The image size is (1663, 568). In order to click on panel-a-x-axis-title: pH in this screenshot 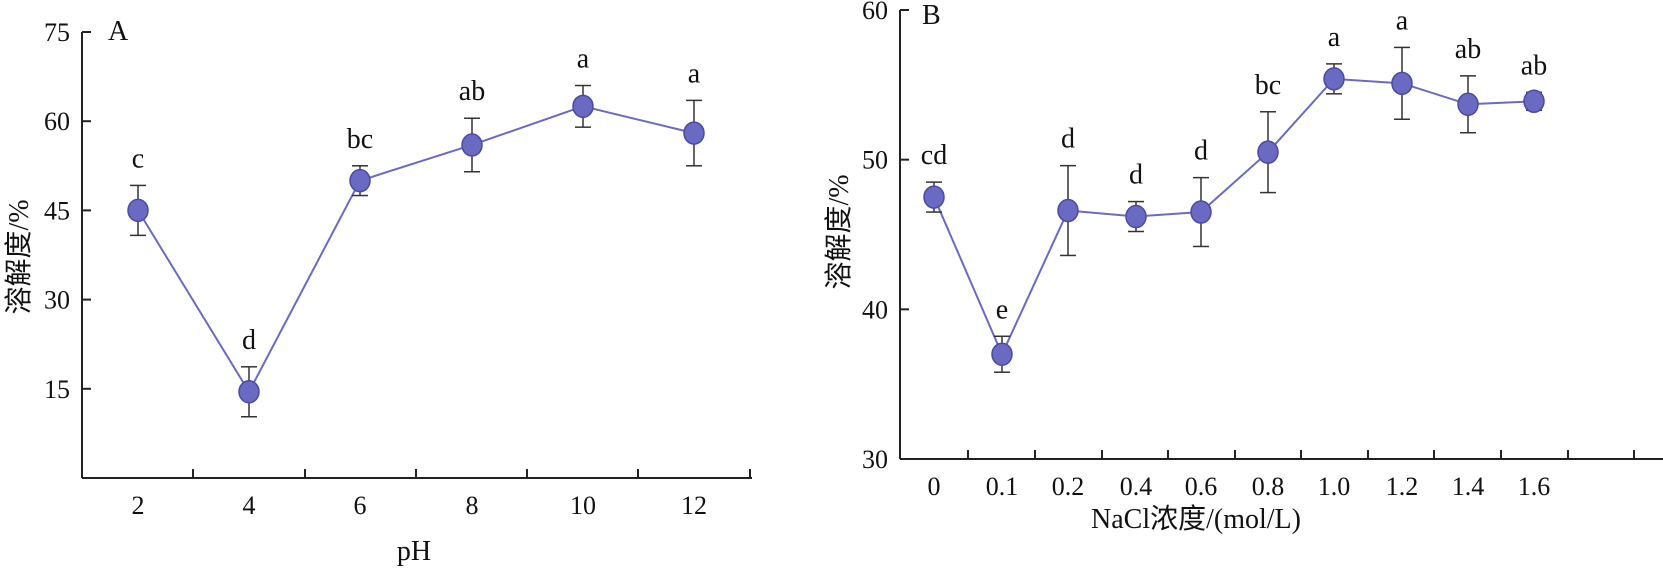, I will do `click(414, 551)`.